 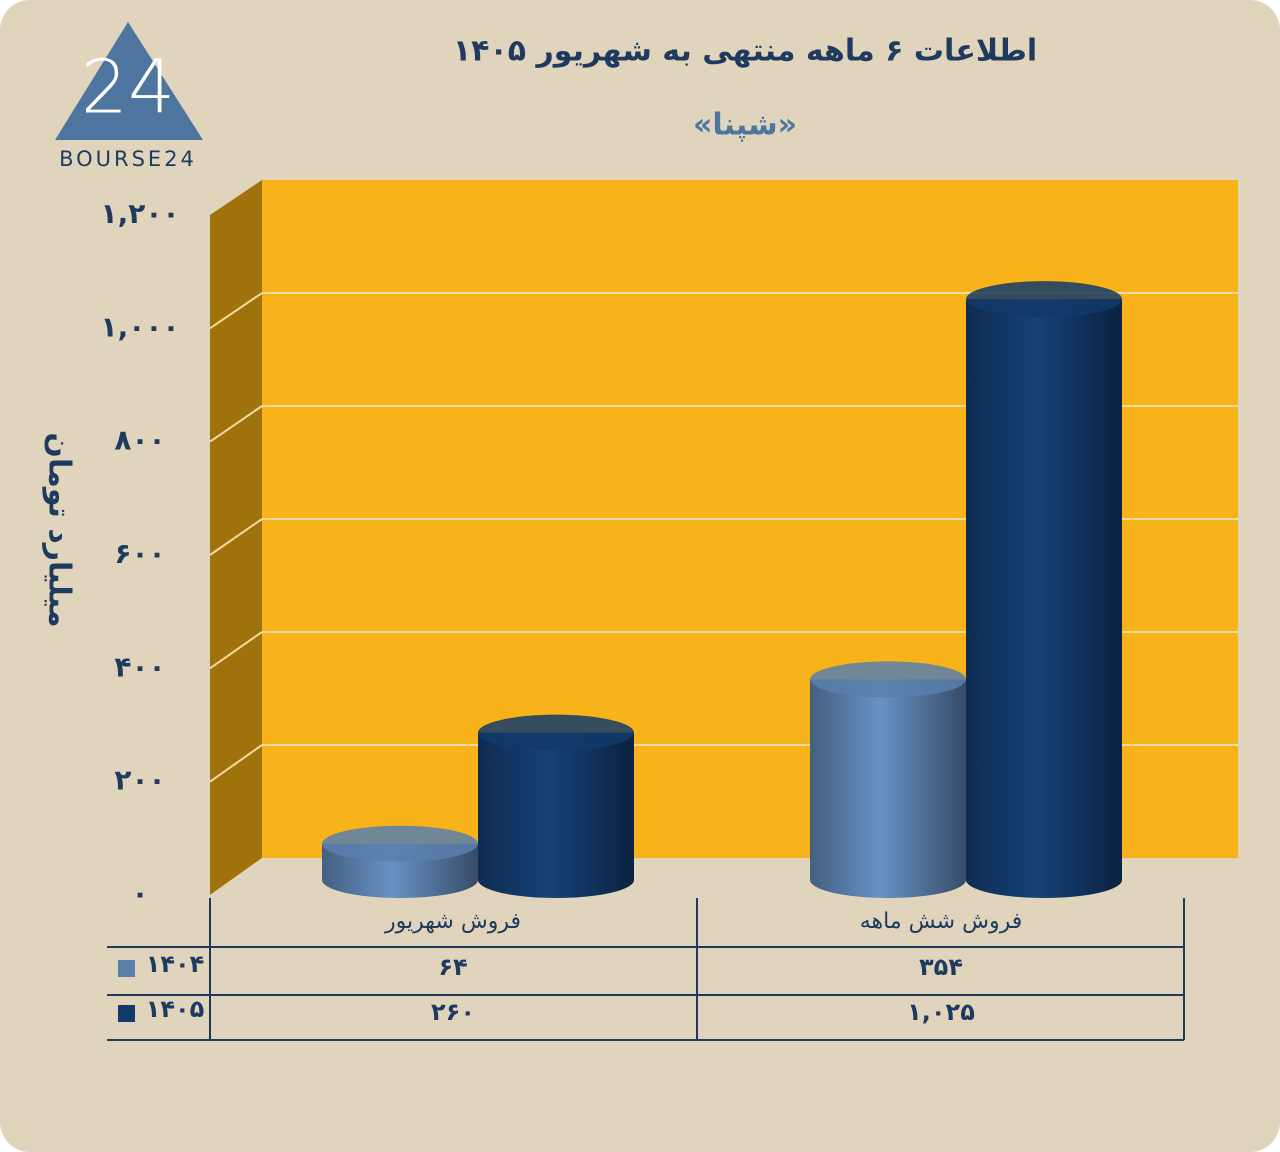 I want to click on data-label: ۳۵۴, so click(x=941, y=967).